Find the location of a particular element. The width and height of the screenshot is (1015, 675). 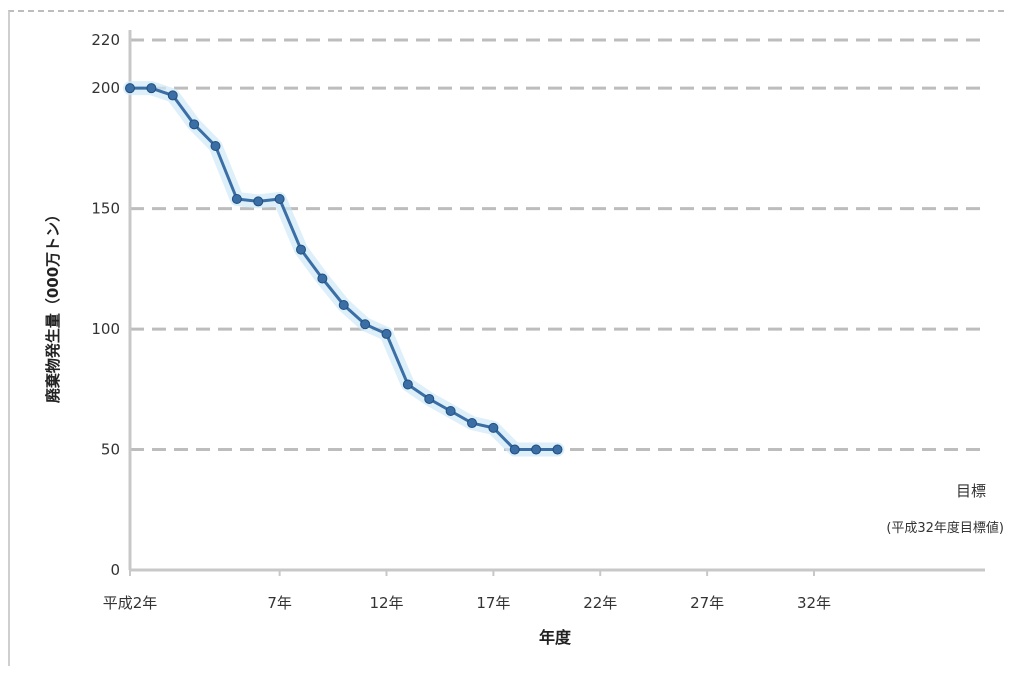

y-tick-label: 0 is located at coordinates (115, 570).